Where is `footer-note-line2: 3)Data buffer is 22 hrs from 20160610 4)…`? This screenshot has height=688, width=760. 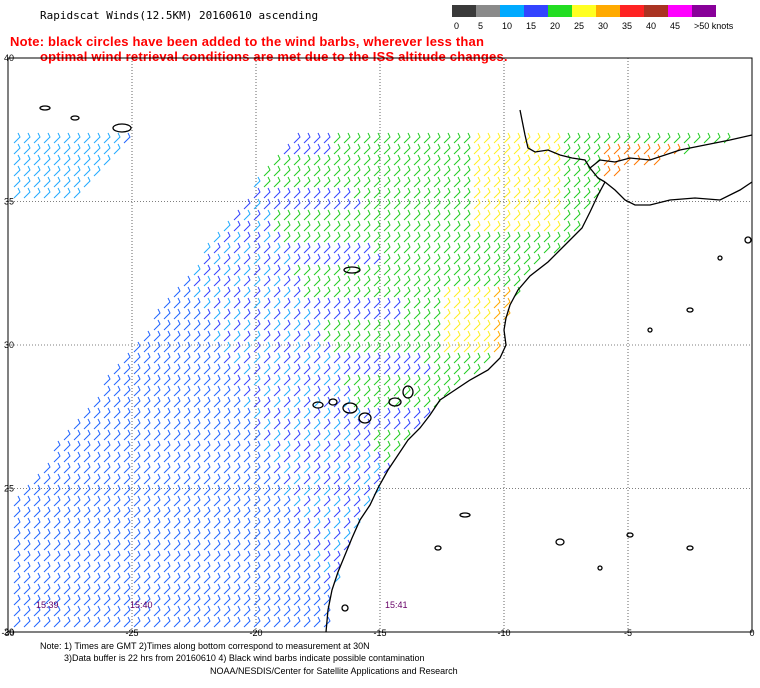 footer-note-line2: 3)Data buffer is 22 hrs from 20160610 4)… is located at coordinates (244, 658).